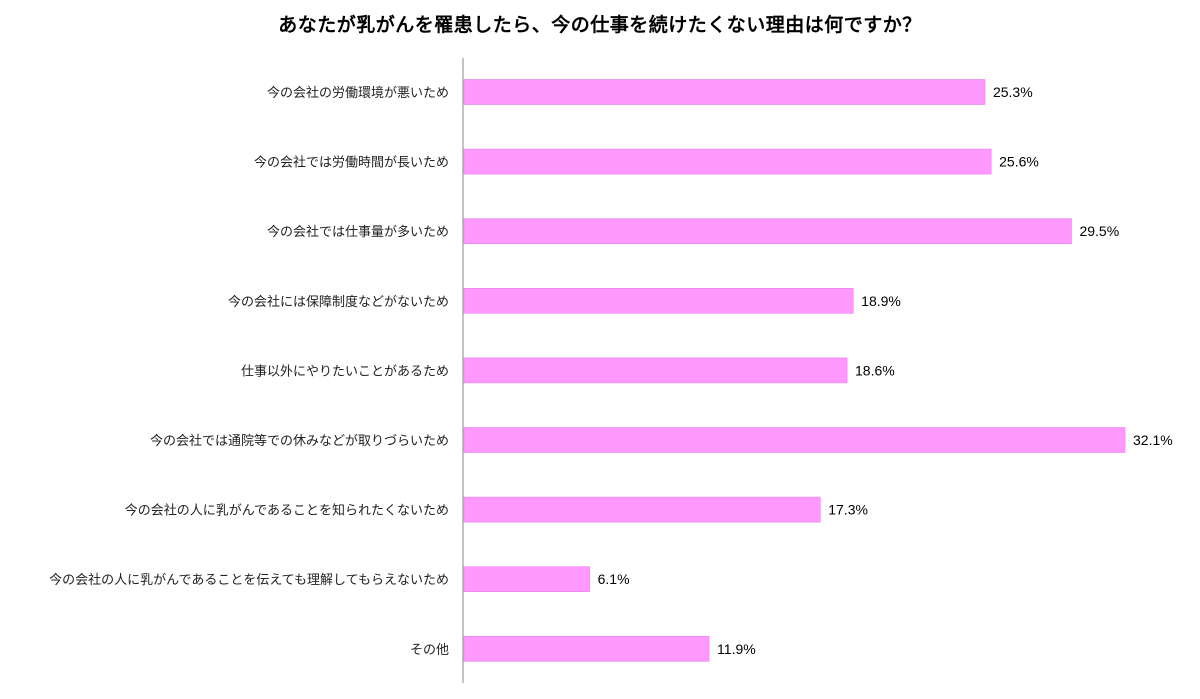  What do you see at coordinates (881, 301) in the screenshot?
I see `value-label-4: 18.9%` at bounding box center [881, 301].